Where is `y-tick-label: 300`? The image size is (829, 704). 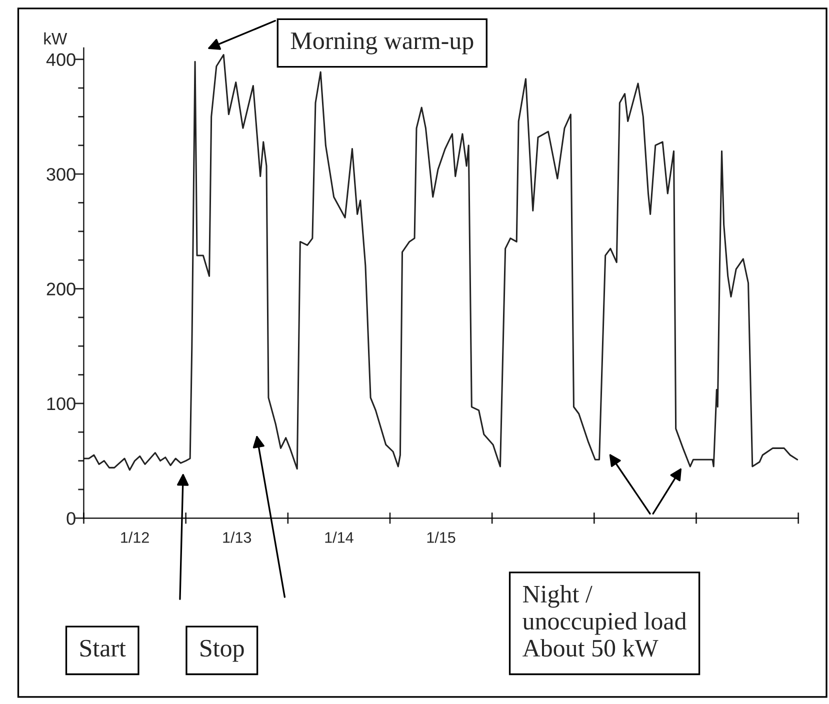
y-tick-label: 300 is located at coordinates (61, 174).